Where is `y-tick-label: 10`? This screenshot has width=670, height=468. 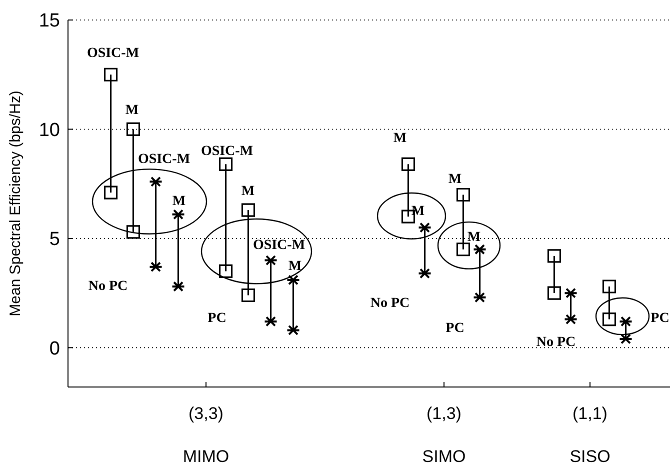 y-tick-label: 10 is located at coordinates (49, 130).